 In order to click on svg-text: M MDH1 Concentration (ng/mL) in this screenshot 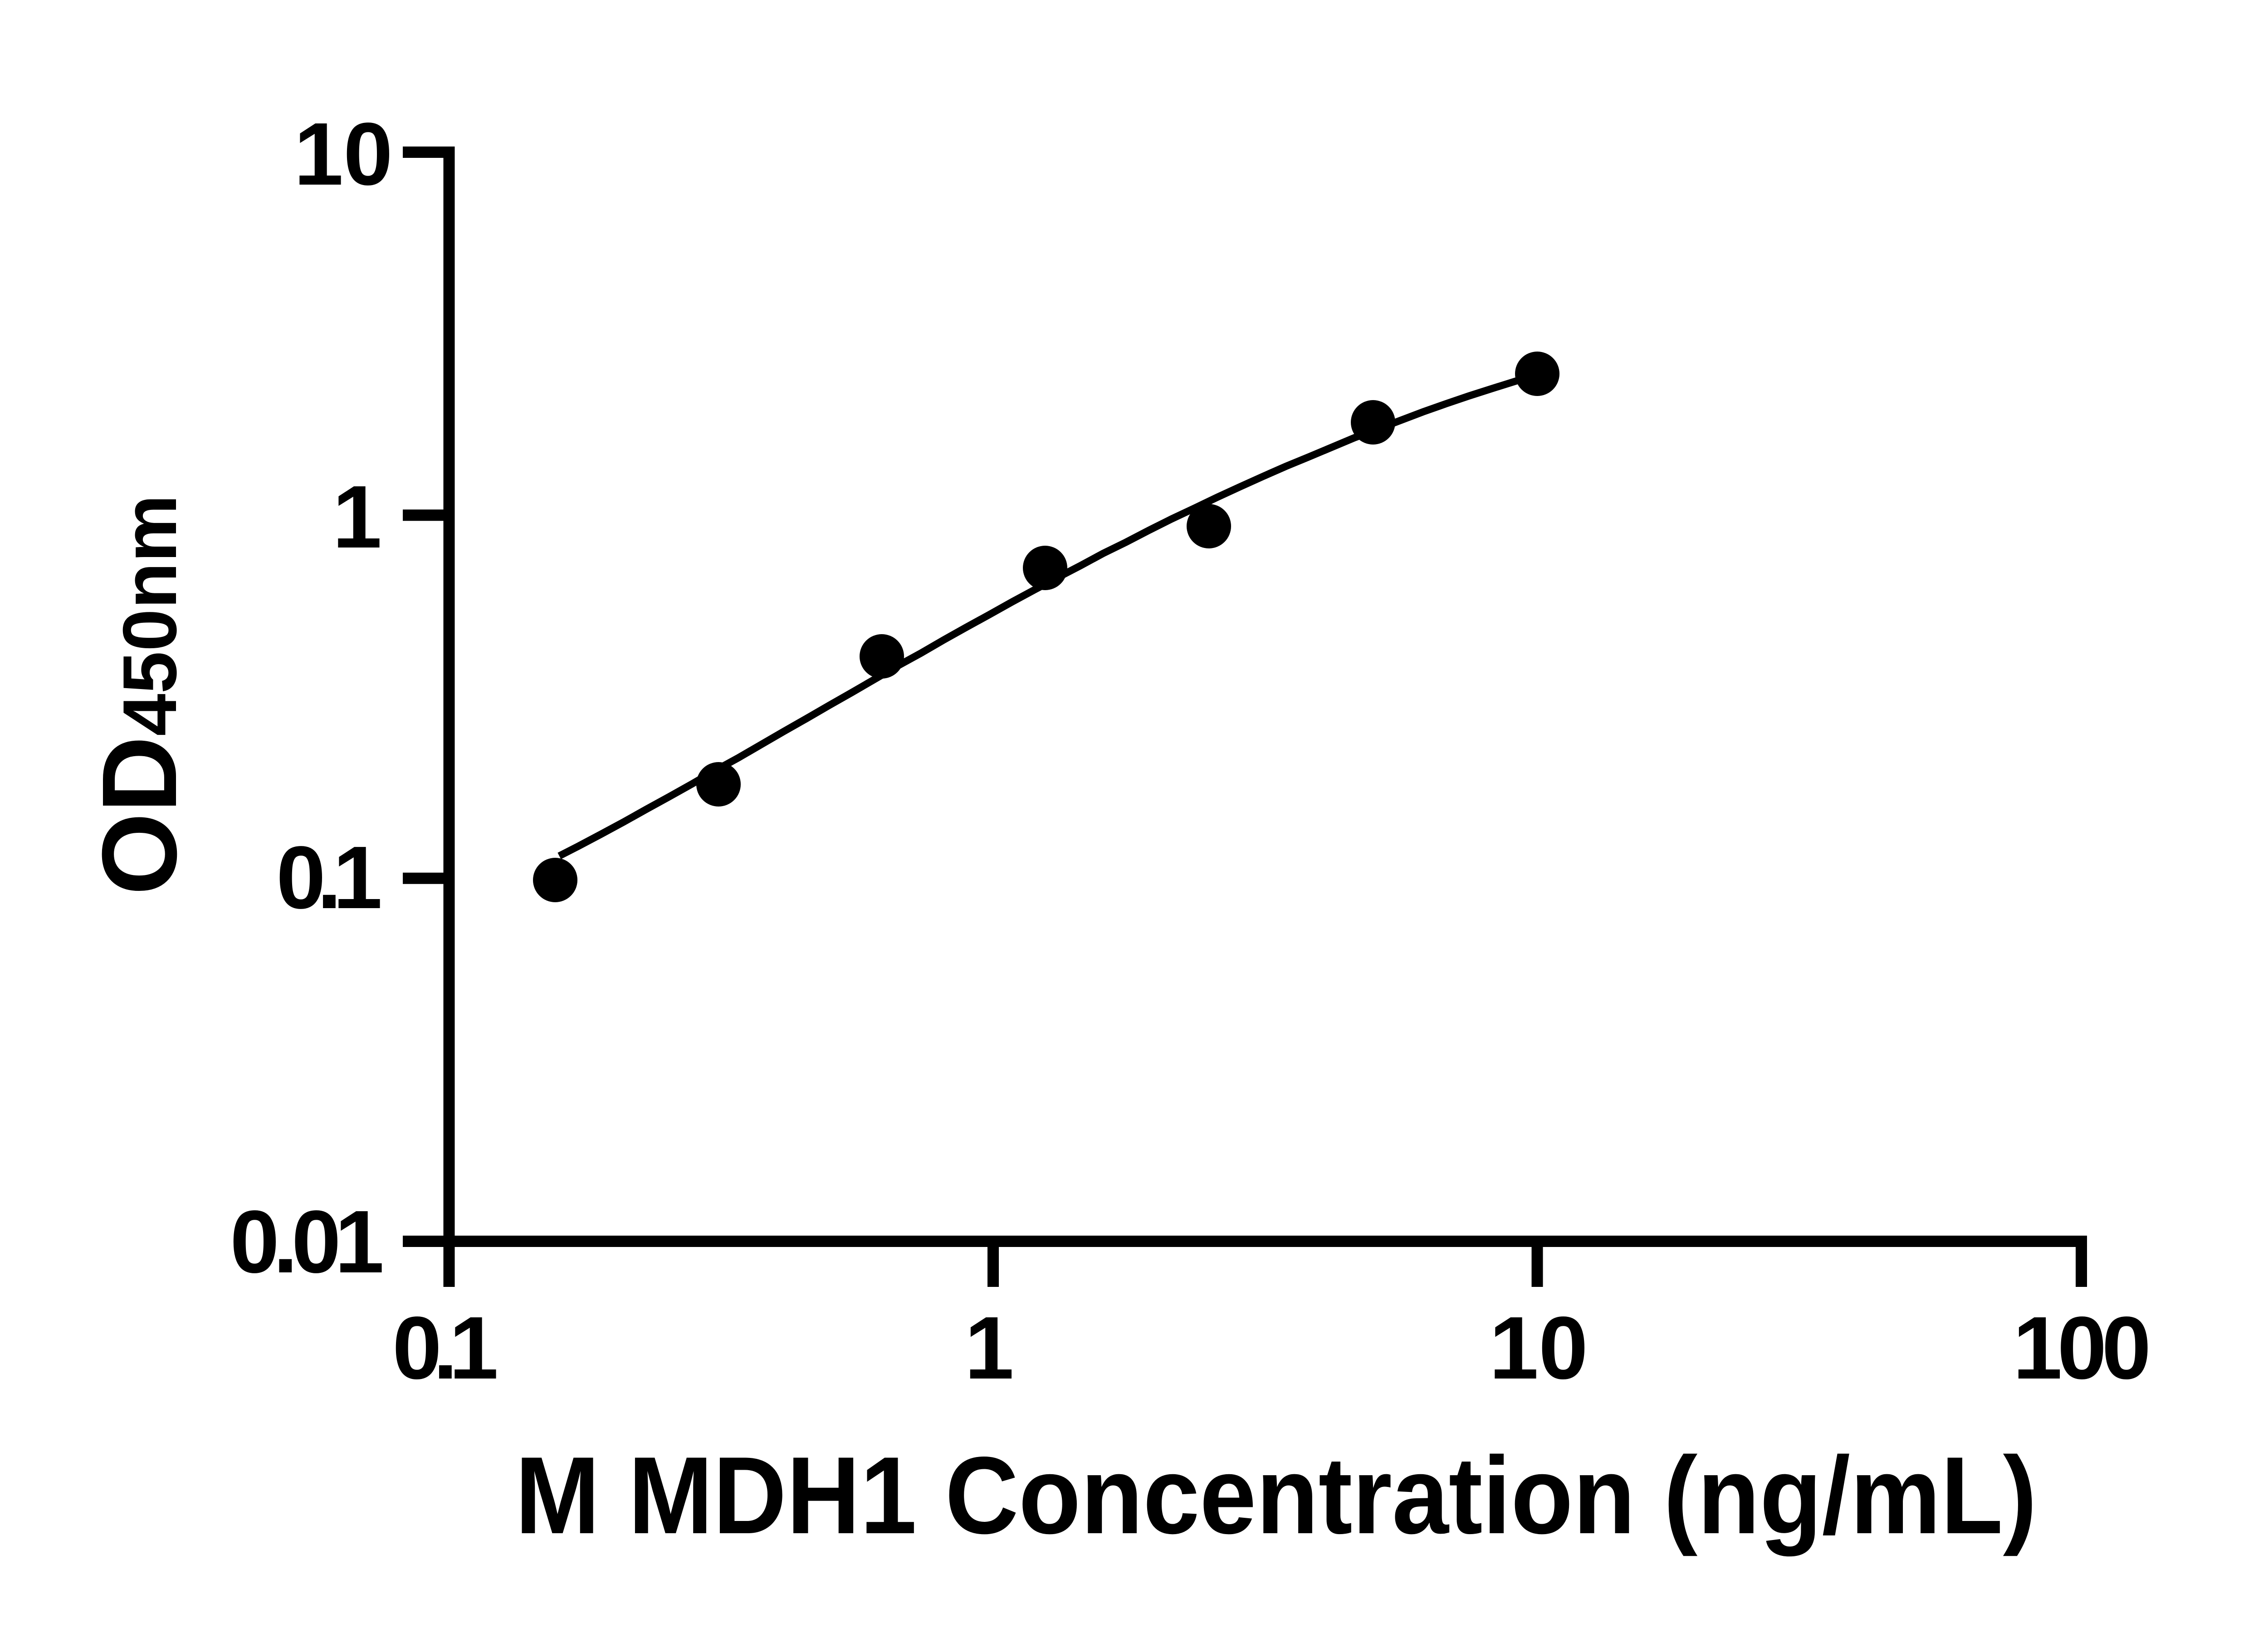, I will do `click(1276, 1495)`.